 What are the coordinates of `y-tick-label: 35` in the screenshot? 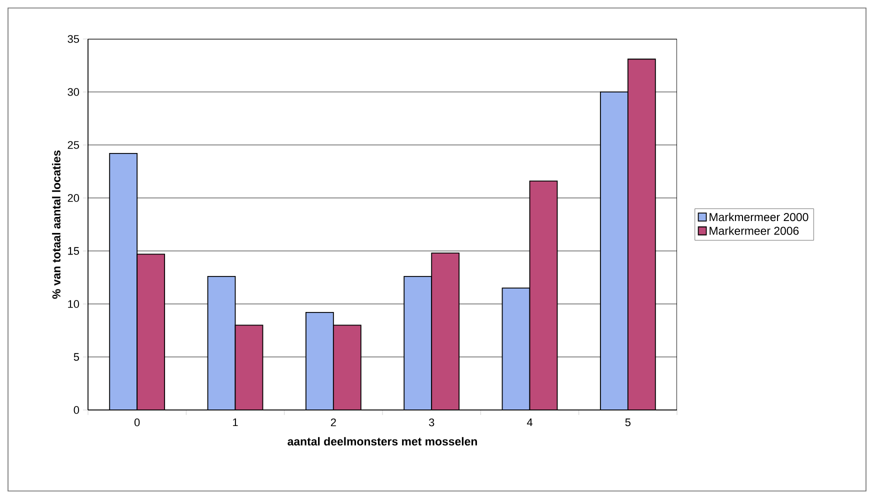 It's located at (74, 39).